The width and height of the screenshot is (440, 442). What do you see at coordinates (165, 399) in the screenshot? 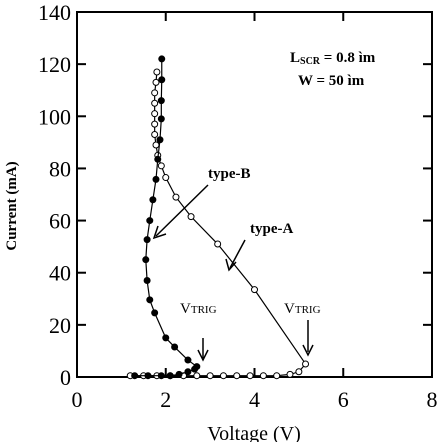
I see `x-tick-label: 2` at bounding box center [165, 399].